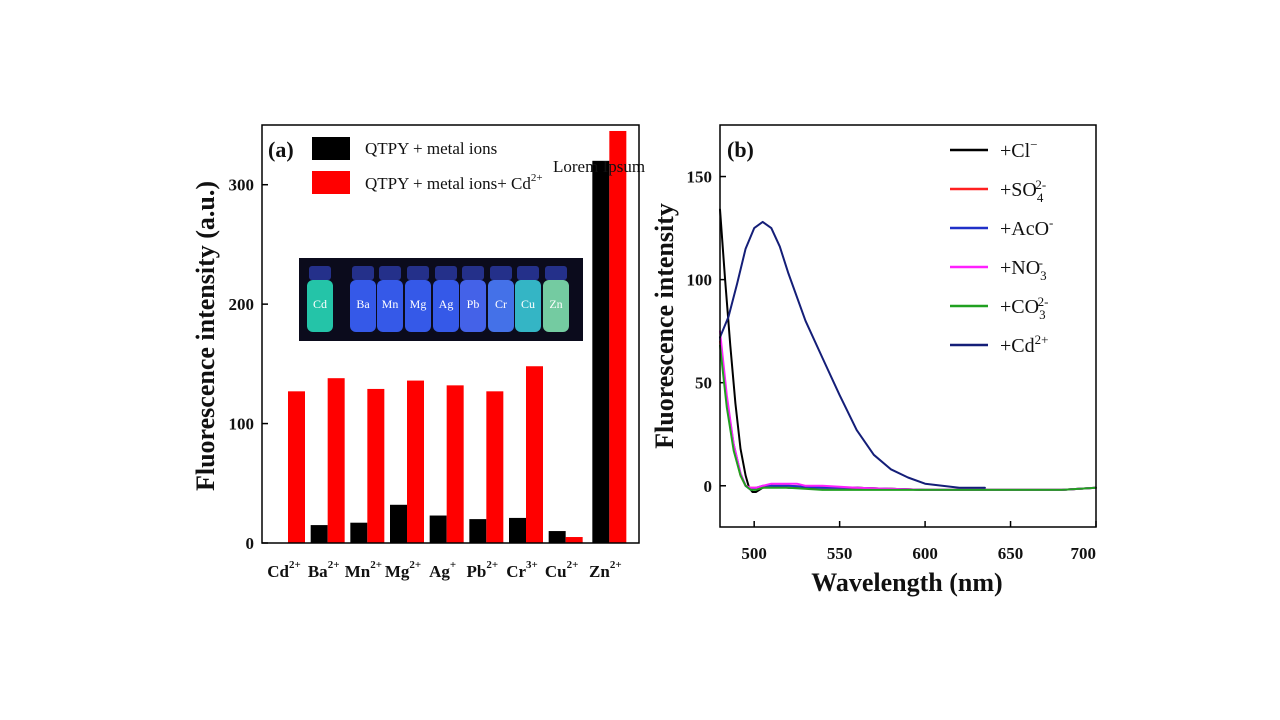 This screenshot has width=1280, height=720. What do you see at coordinates (278, 571) in the screenshot?
I see `x-tick-base: Cd` at bounding box center [278, 571].